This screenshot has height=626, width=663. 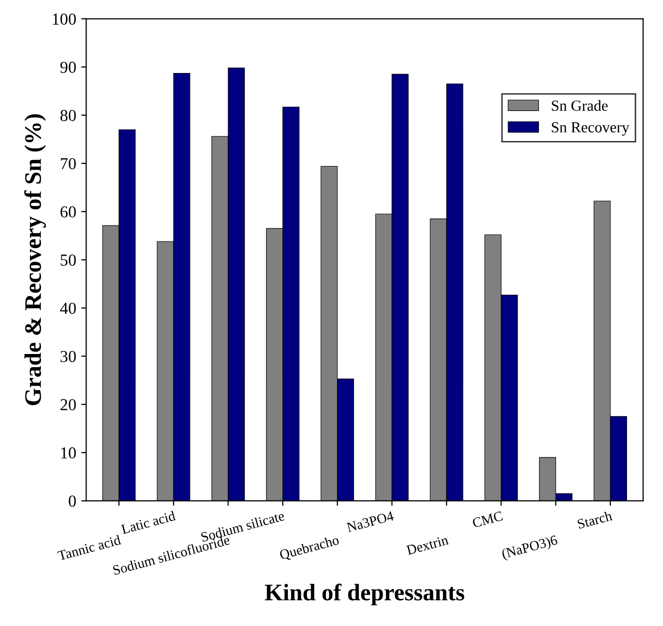 I want to click on y-tick-label: 100, so click(x=64, y=19).